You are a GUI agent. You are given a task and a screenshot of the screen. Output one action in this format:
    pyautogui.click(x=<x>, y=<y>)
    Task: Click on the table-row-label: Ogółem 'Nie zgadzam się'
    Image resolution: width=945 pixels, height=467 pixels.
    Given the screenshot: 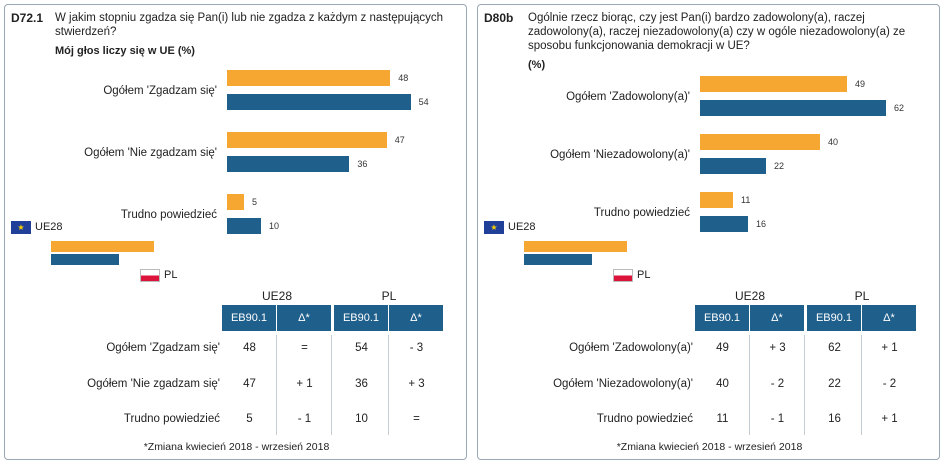 What is the action you would take?
    pyautogui.click(x=153, y=384)
    